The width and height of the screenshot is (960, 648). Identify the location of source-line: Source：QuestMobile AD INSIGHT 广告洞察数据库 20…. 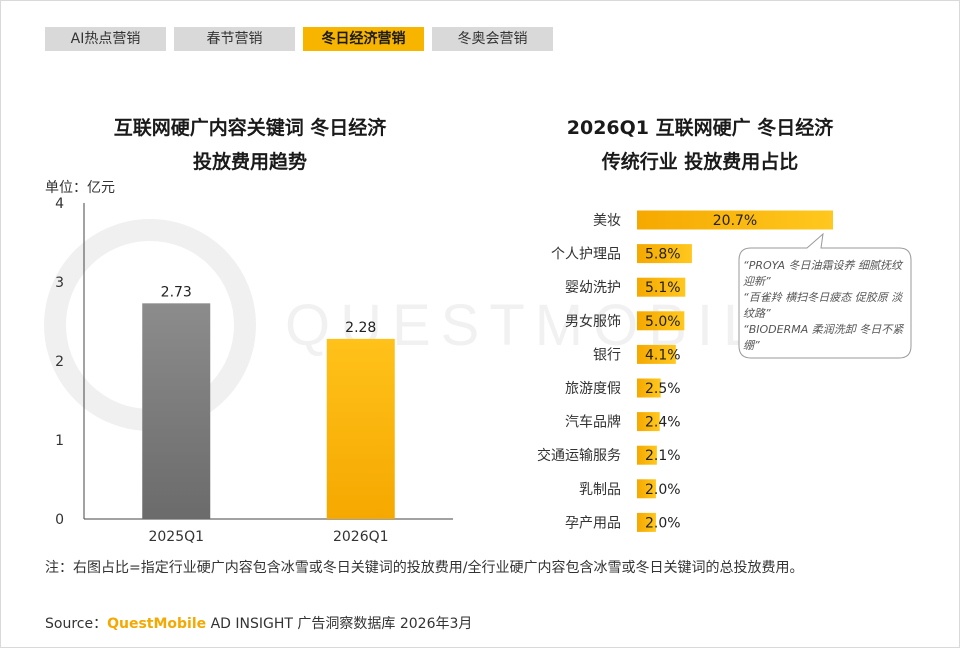
(258, 623).